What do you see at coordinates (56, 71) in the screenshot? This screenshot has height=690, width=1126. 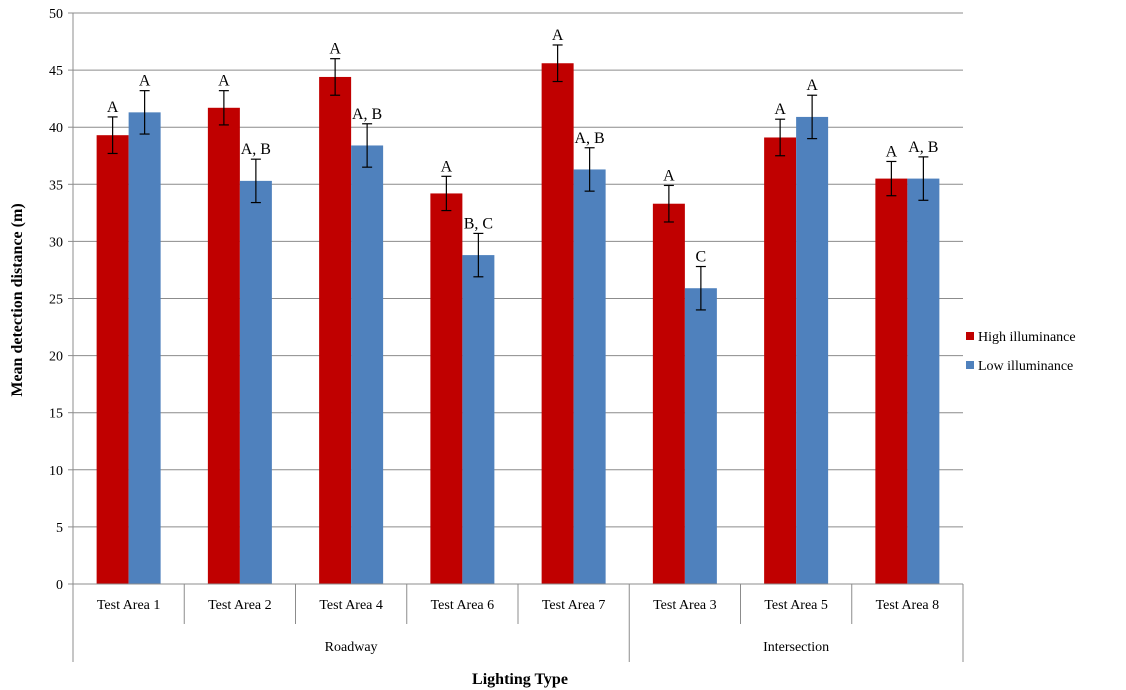 I see `y-tick-label: 45` at bounding box center [56, 71].